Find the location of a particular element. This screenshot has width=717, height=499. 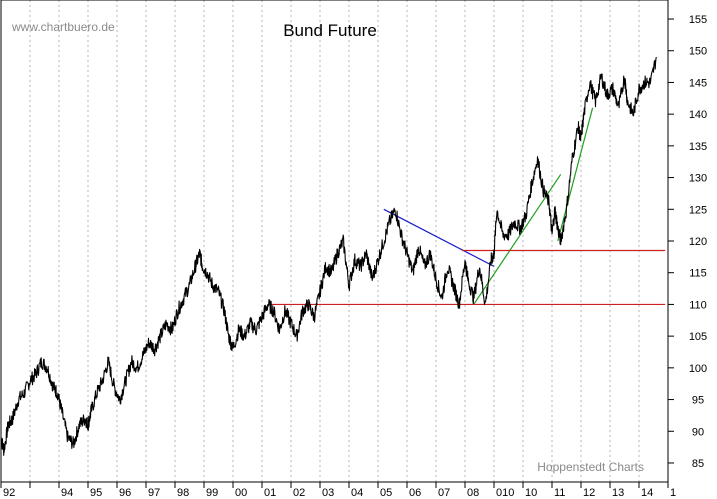

x-tick-label: 98 is located at coordinates (183, 493).